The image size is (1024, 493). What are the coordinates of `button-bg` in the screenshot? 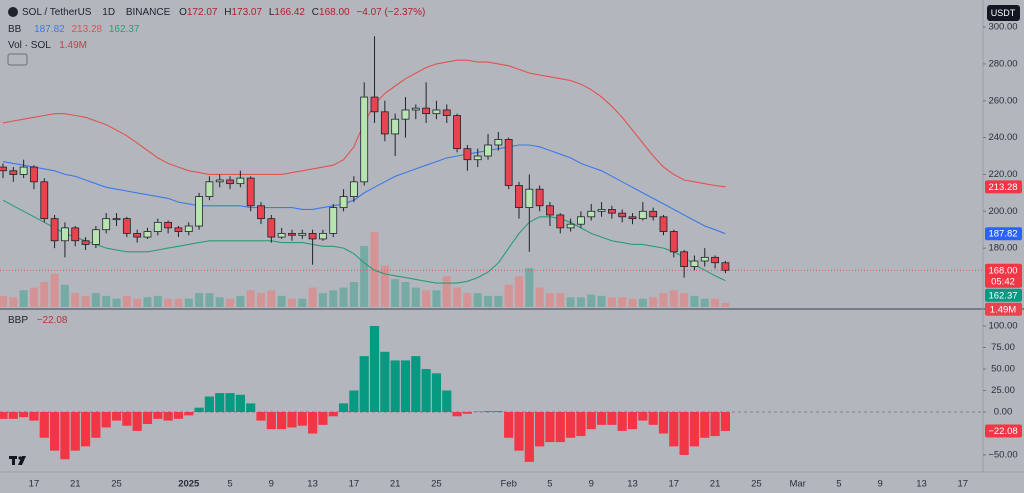 It's located at (1003, 13).